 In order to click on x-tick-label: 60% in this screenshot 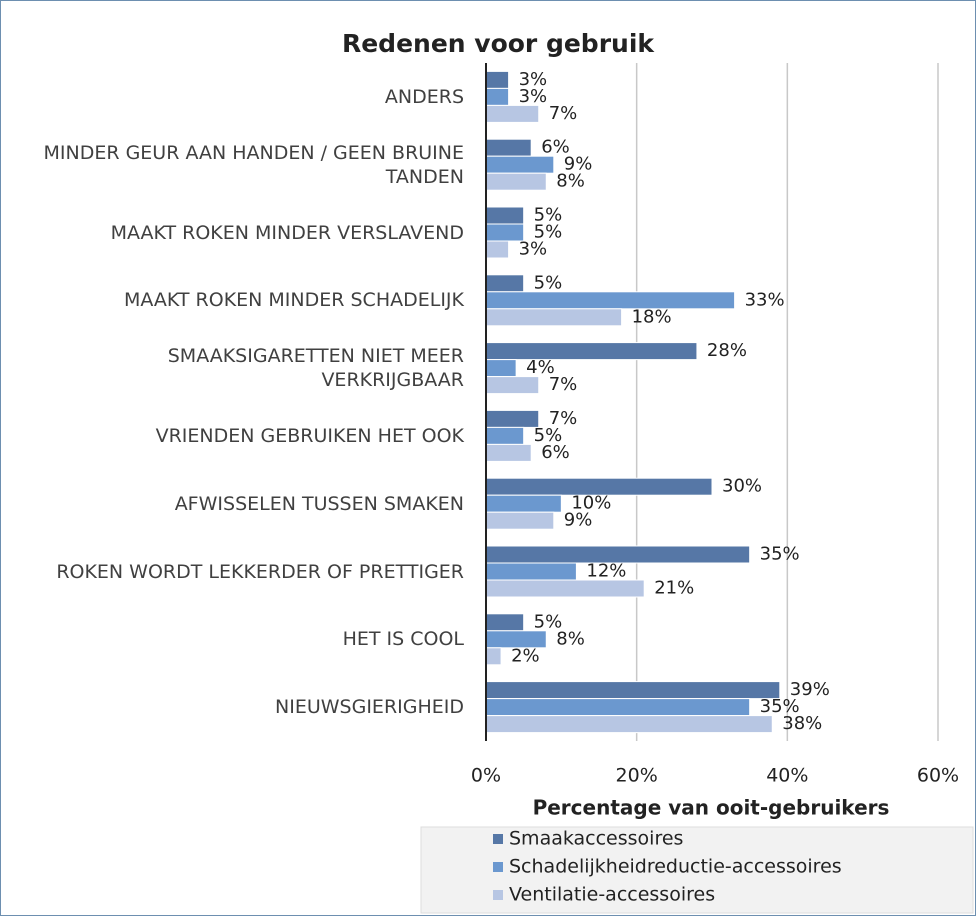, I will do `click(938, 776)`.